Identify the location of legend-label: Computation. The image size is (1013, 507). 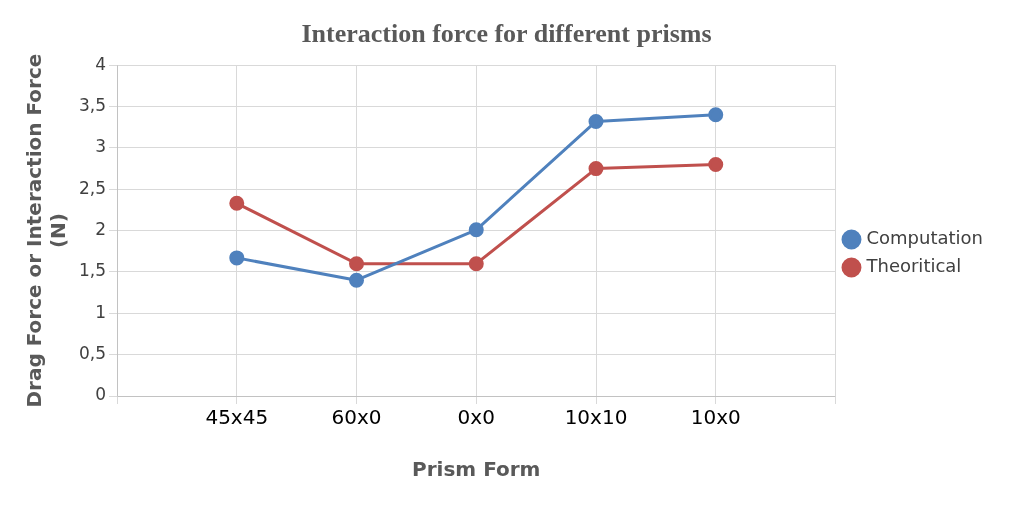
(925, 238).